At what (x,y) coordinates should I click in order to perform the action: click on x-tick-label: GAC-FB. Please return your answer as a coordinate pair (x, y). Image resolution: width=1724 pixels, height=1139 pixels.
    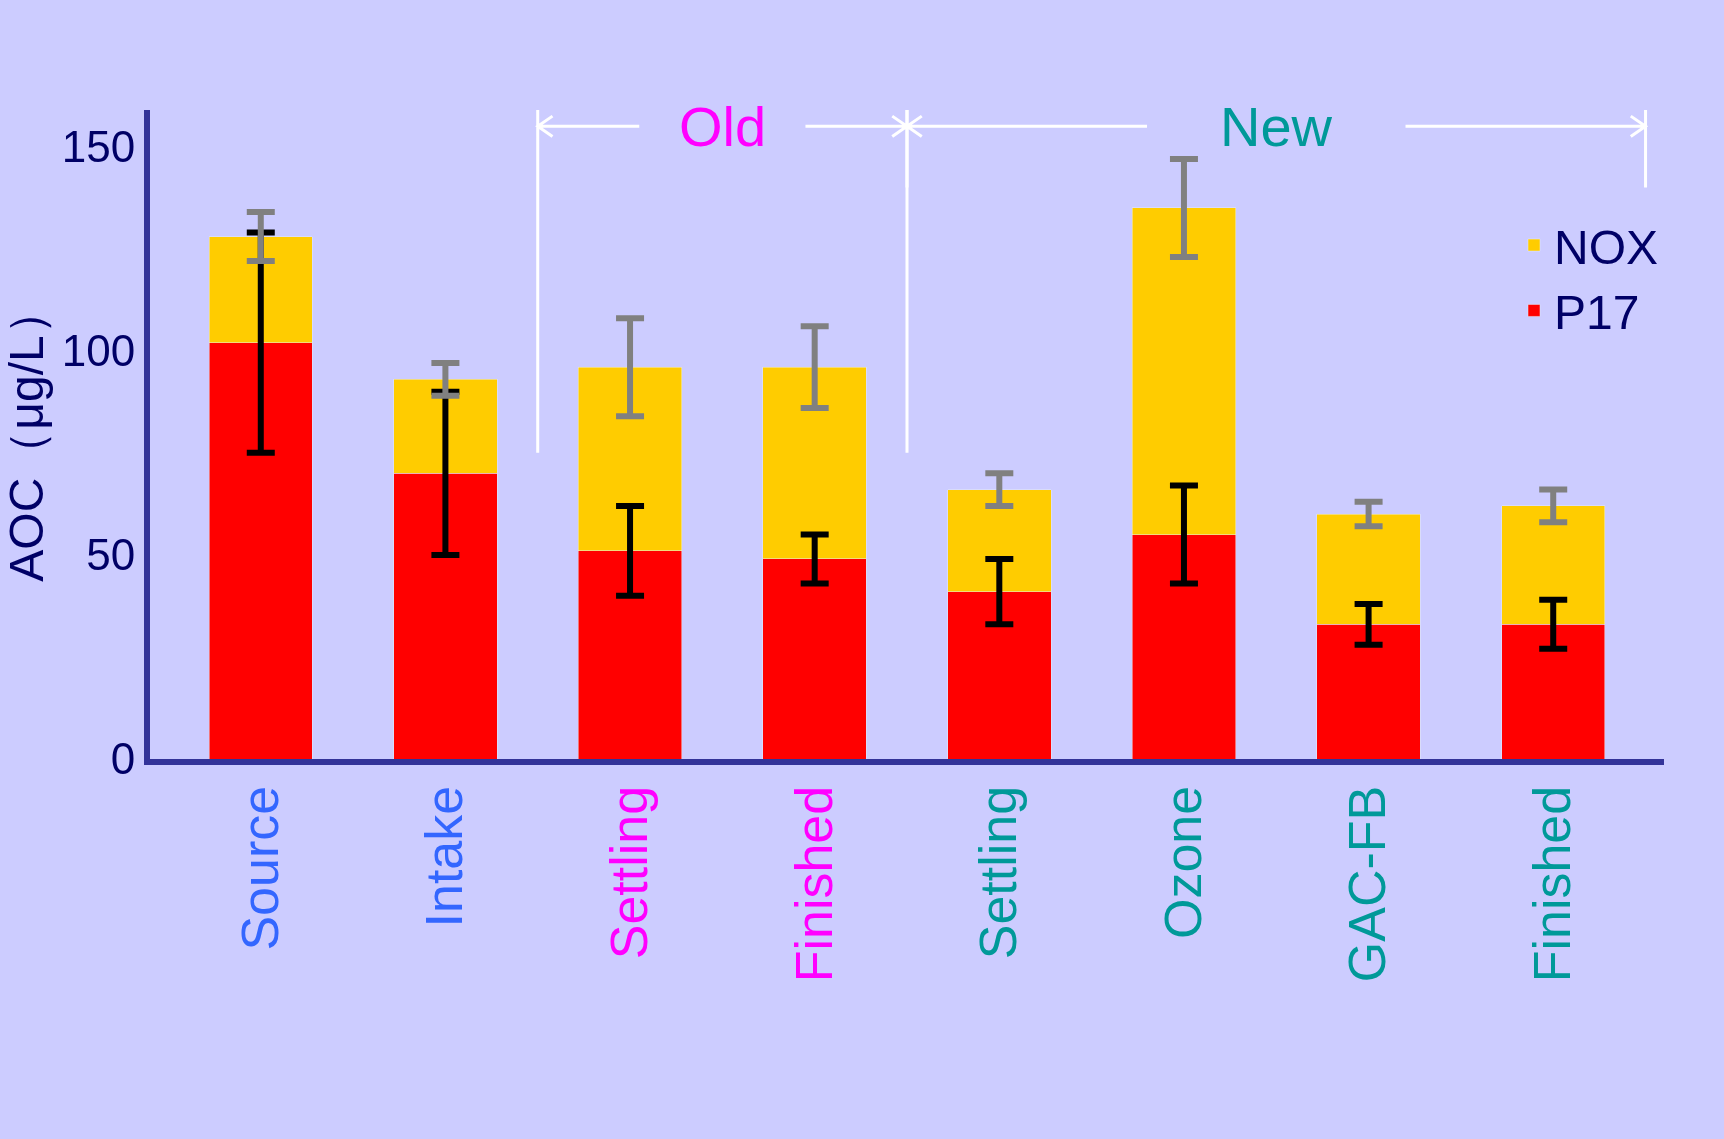
    Looking at the image, I should click on (1367, 884).